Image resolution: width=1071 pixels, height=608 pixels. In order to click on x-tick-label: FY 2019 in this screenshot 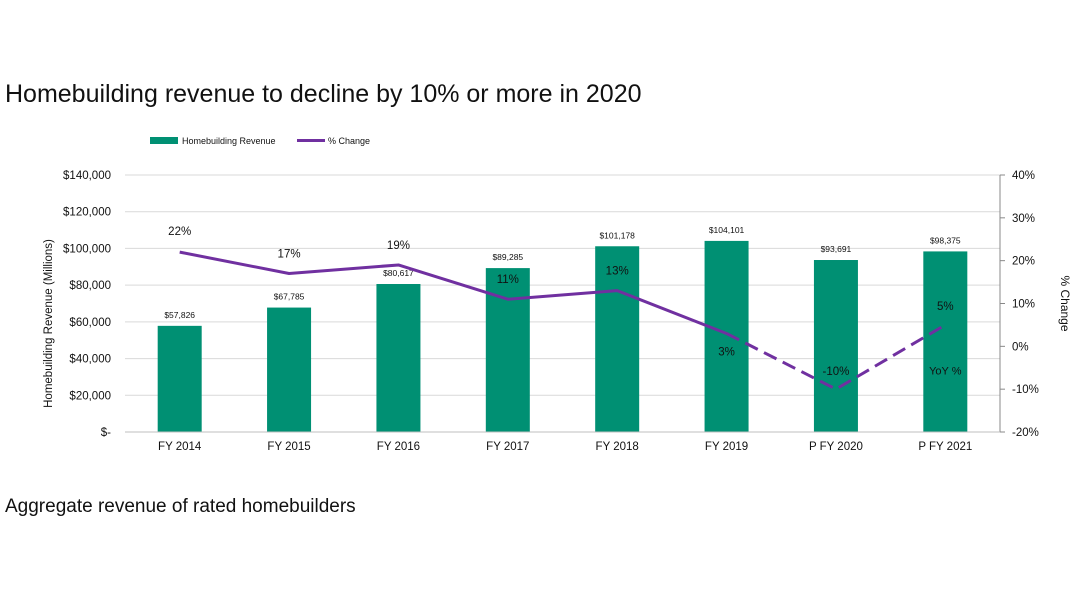, I will do `click(726, 447)`.